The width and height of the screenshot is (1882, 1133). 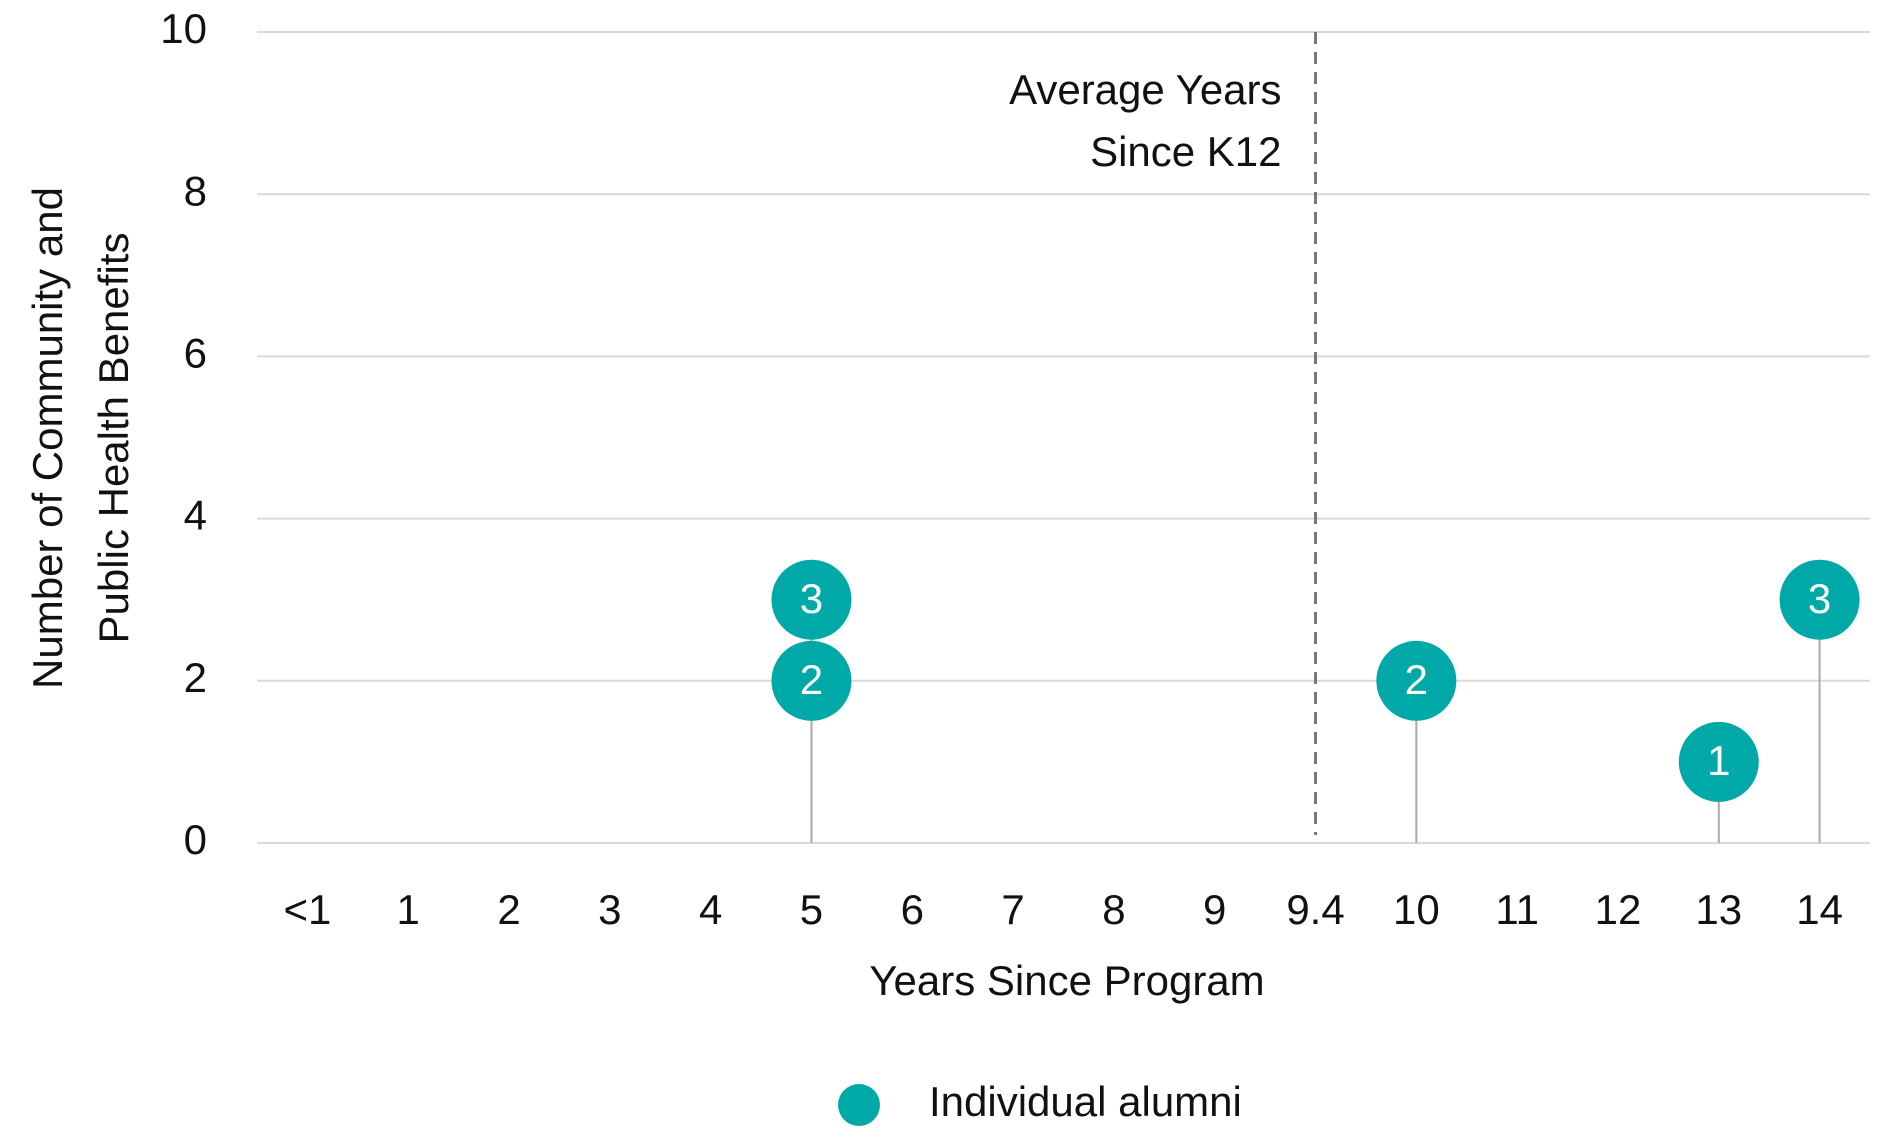 I want to click on y-tick-label: 0, so click(x=195, y=839).